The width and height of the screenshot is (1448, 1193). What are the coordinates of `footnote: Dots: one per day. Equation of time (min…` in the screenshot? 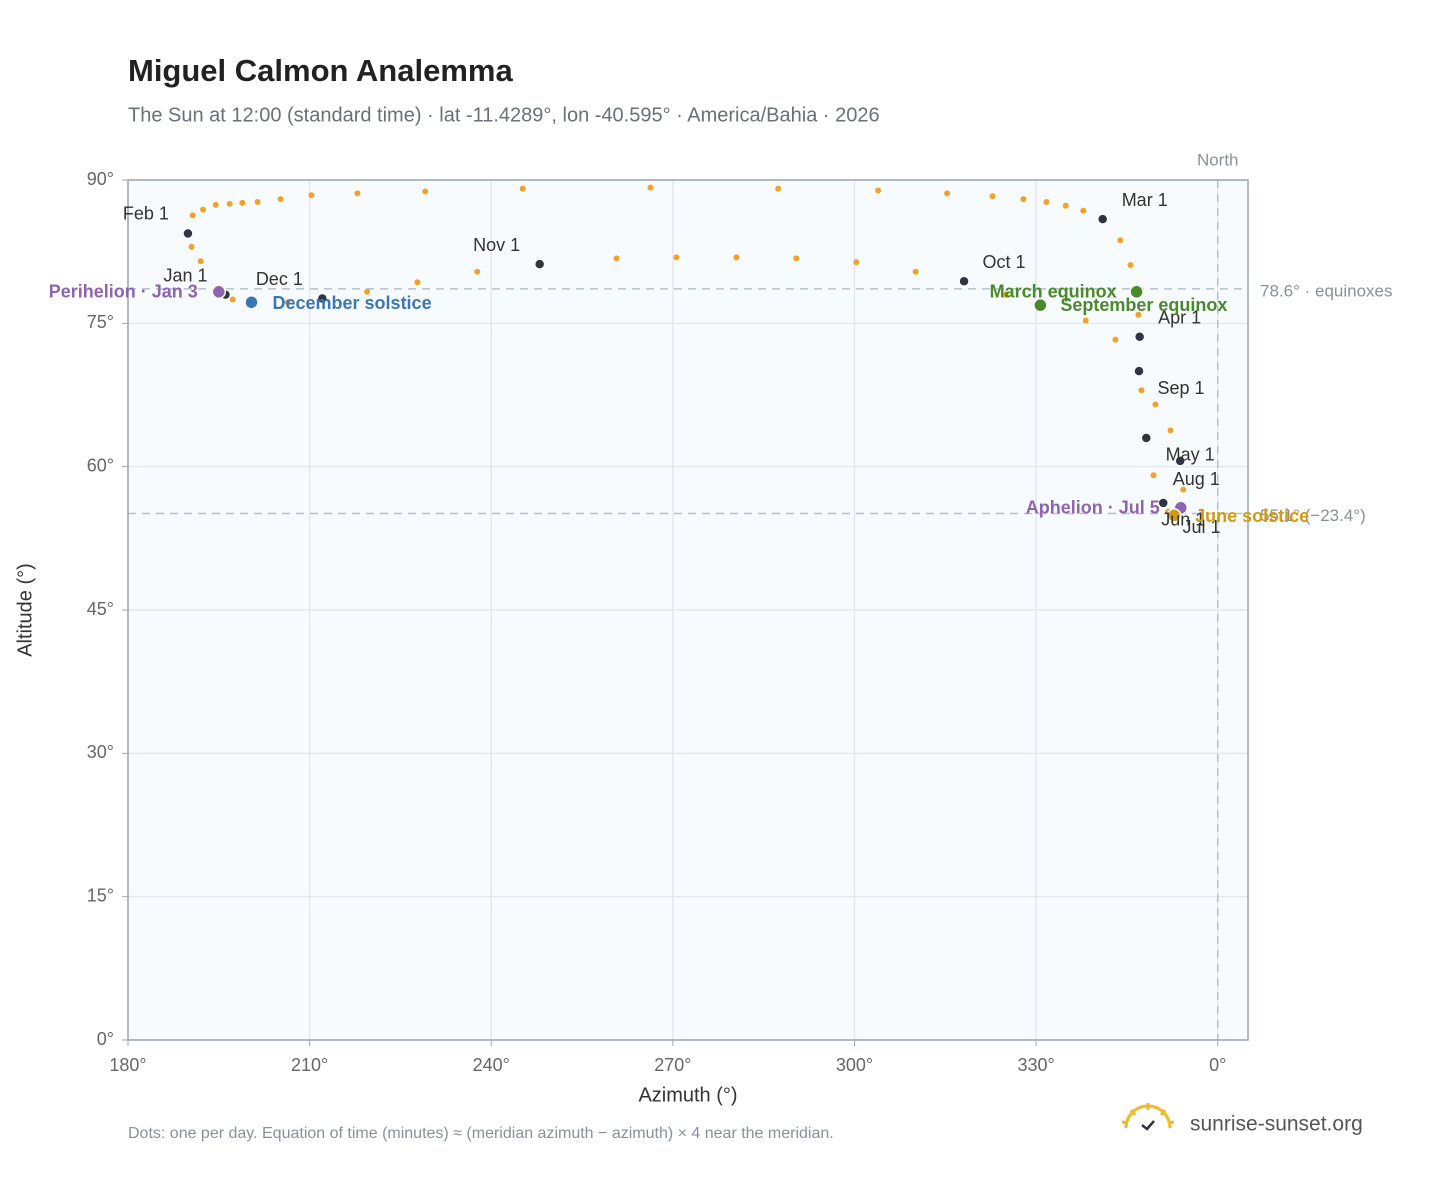 It's located at (481, 1133).